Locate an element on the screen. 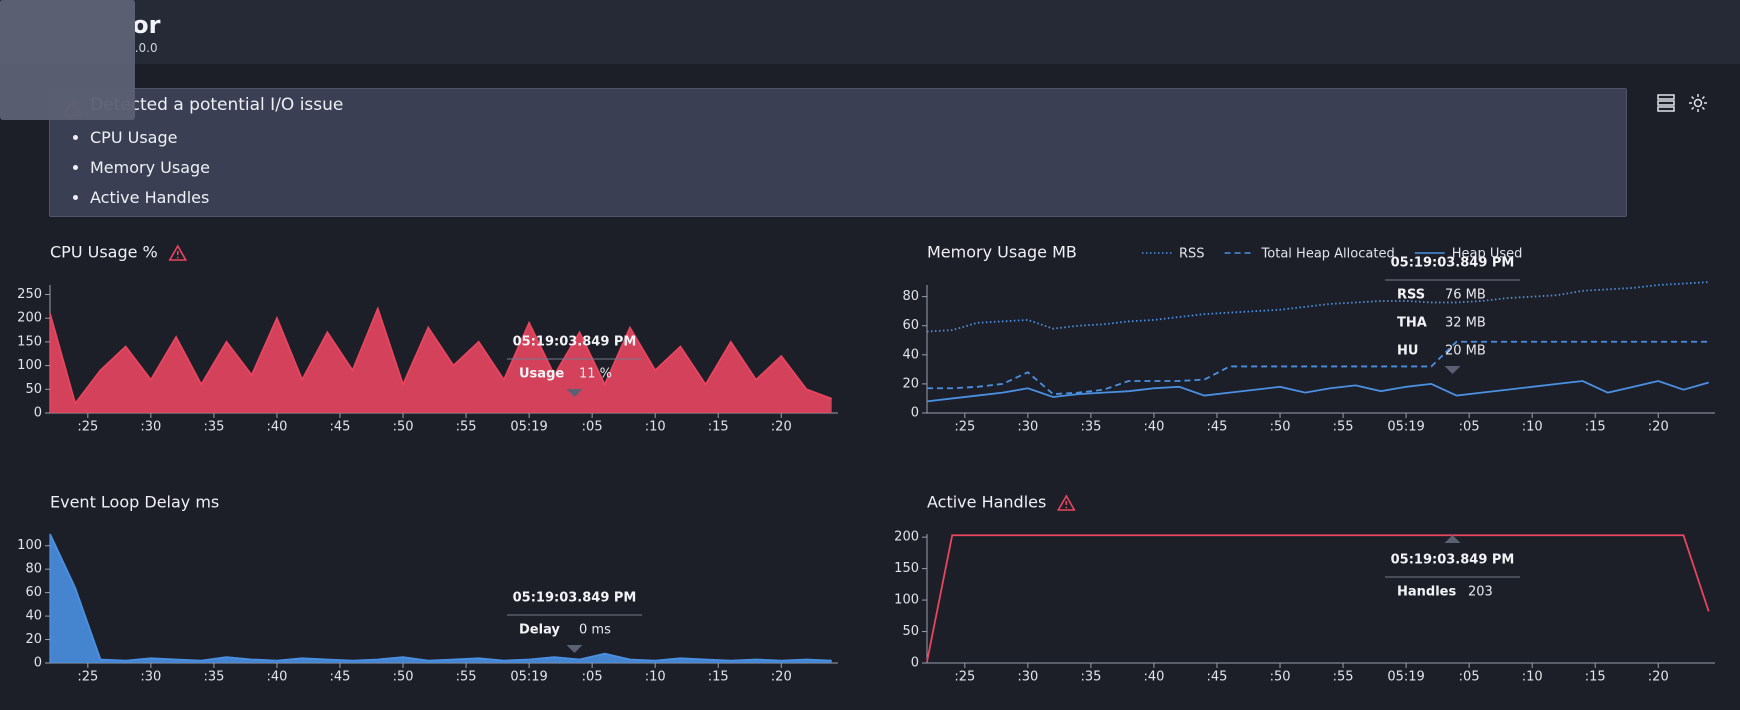 The width and height of the screenshot is (1740, 710). y-tick-label: 50 is located at coordinates (910, 631).